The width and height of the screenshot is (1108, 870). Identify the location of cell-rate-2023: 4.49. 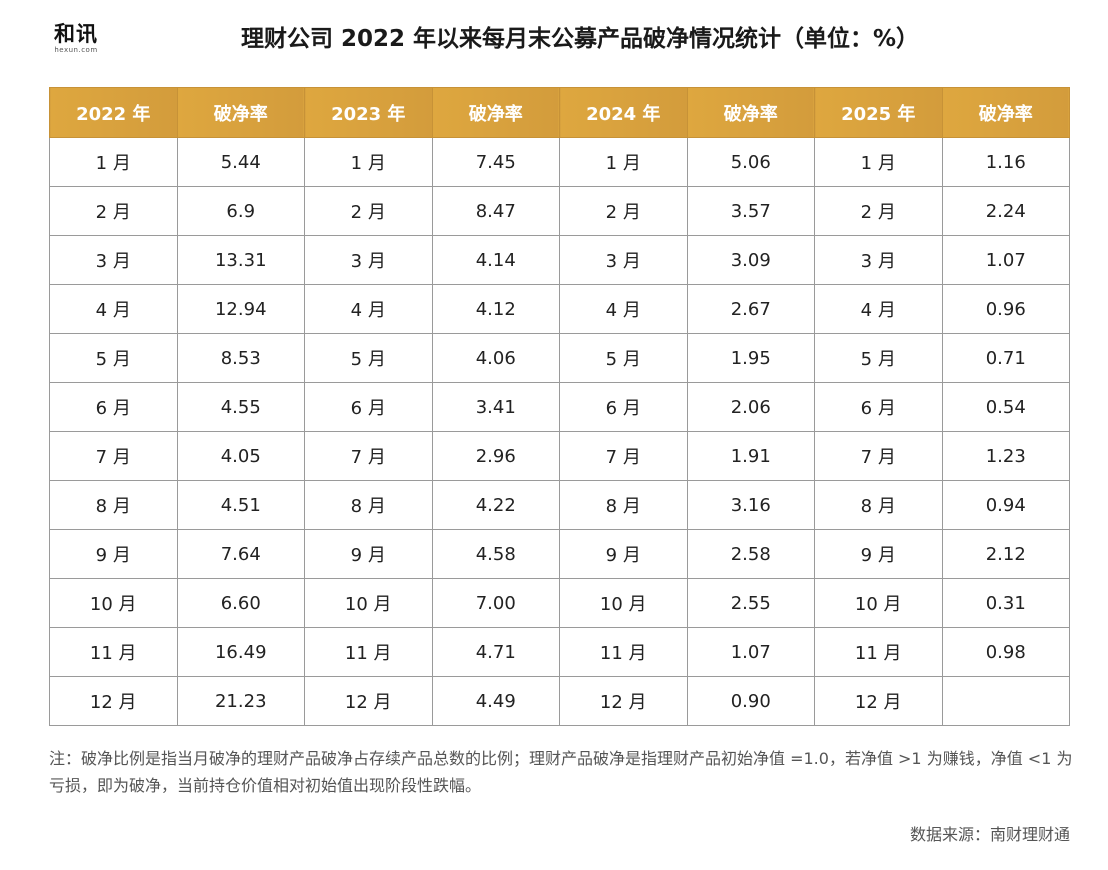
(495, 701).